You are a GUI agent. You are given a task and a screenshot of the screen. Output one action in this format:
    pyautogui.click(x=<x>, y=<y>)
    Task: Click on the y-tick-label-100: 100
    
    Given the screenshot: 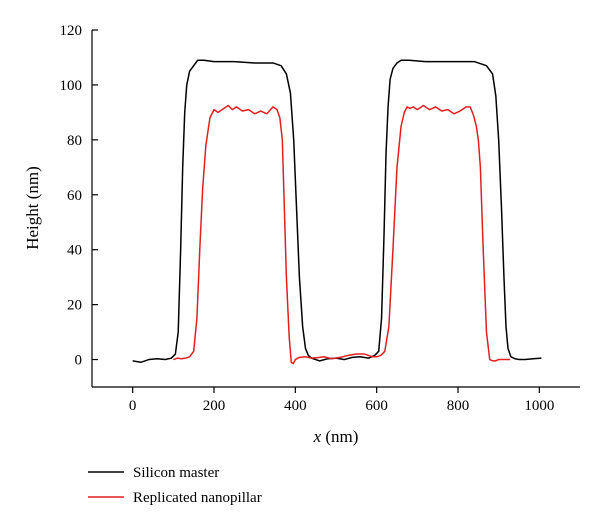 What is the action you would take?
    pyautogui.click(x=71, y=86)
    